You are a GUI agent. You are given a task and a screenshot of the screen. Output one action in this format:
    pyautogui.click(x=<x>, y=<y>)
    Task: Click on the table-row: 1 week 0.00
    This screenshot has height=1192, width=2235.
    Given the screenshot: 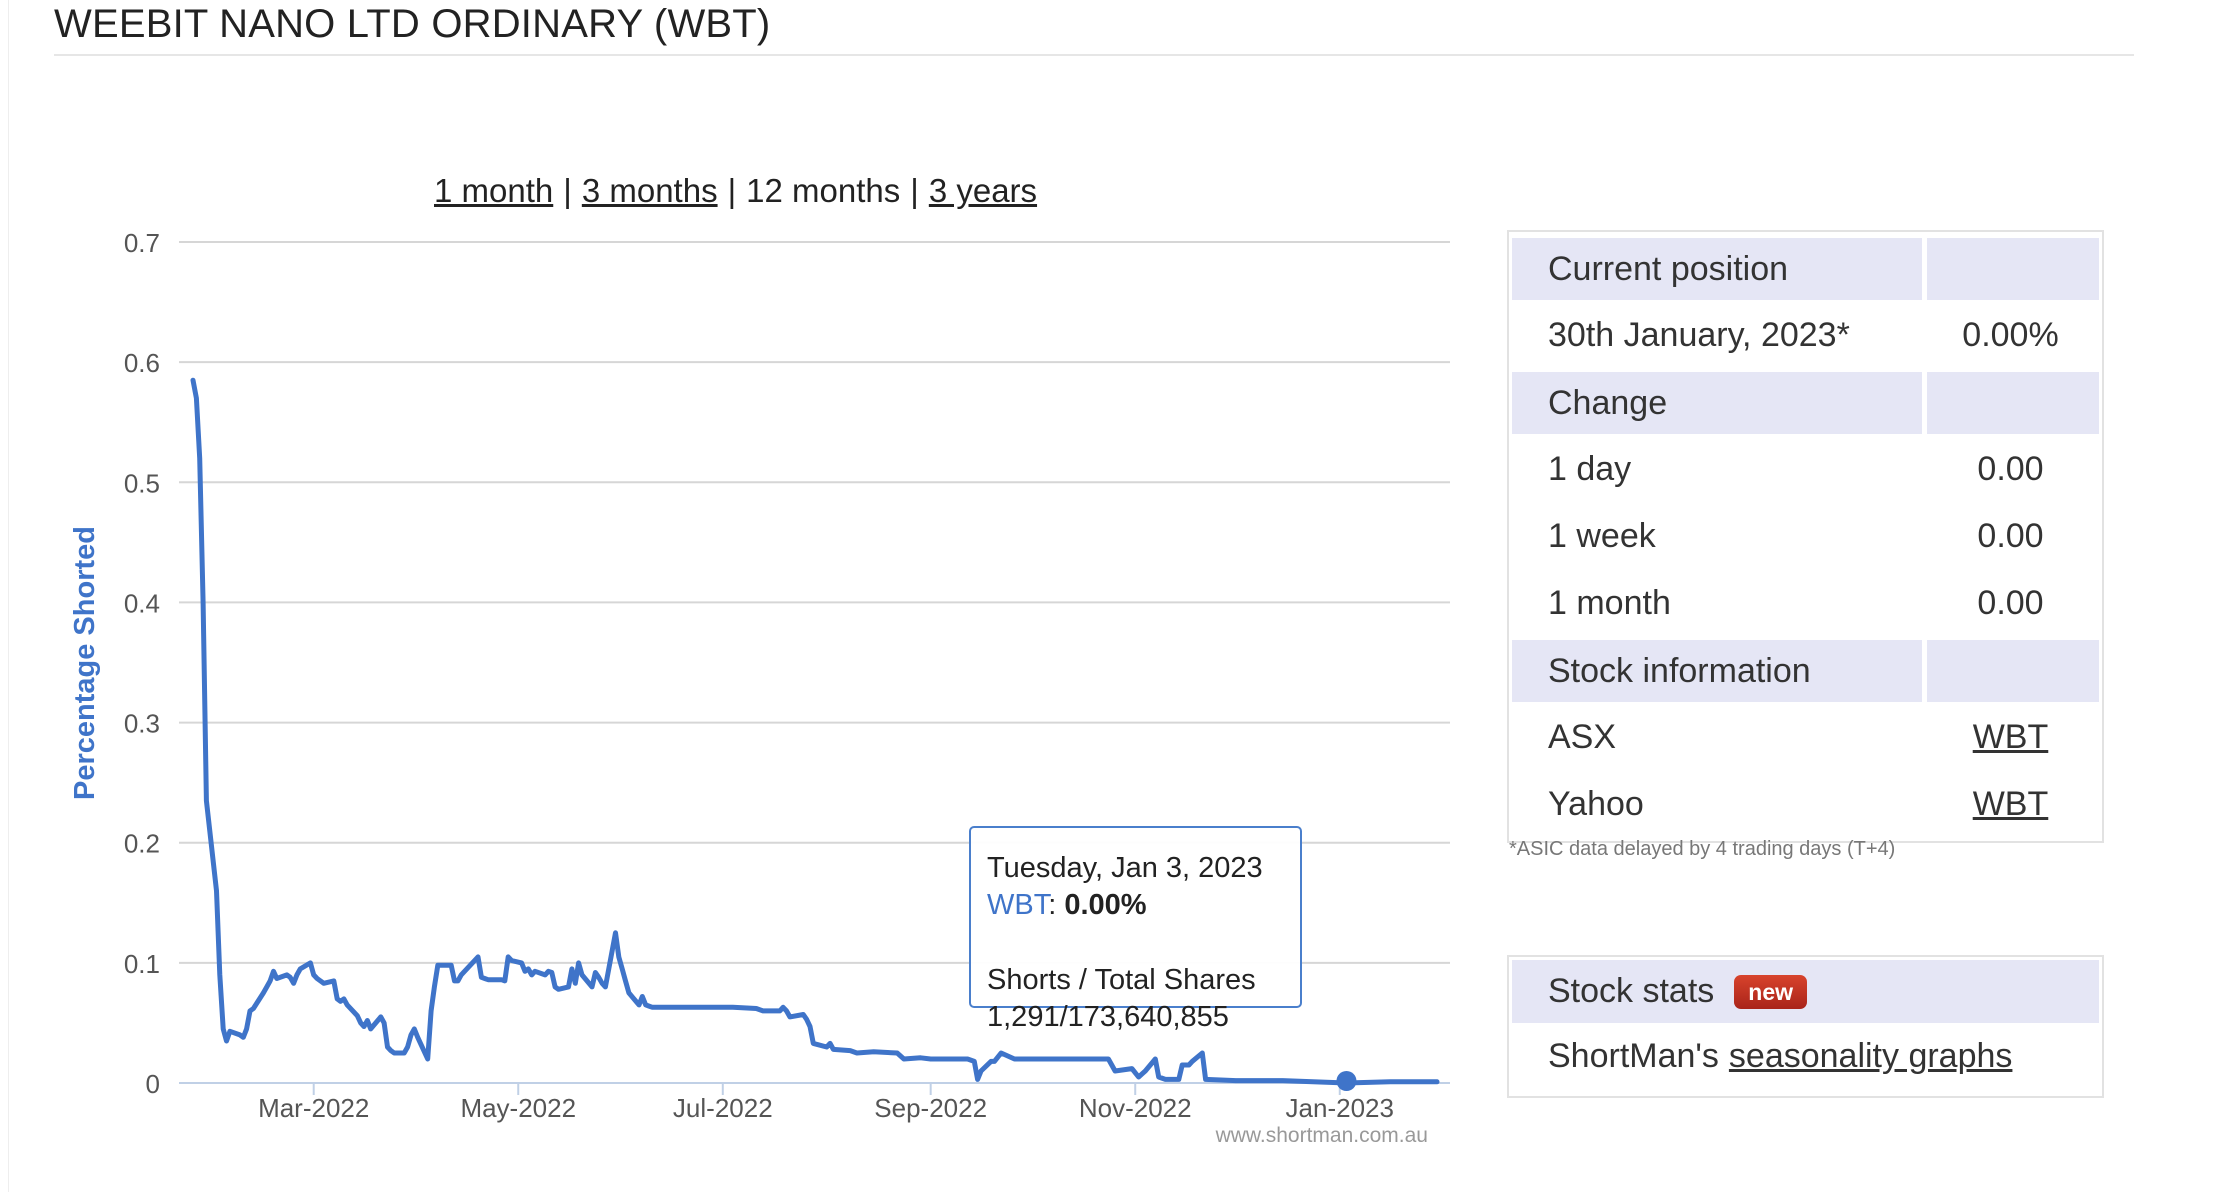 What is the action you would take?
    pyautogui.click(x=1805, y=536)
    